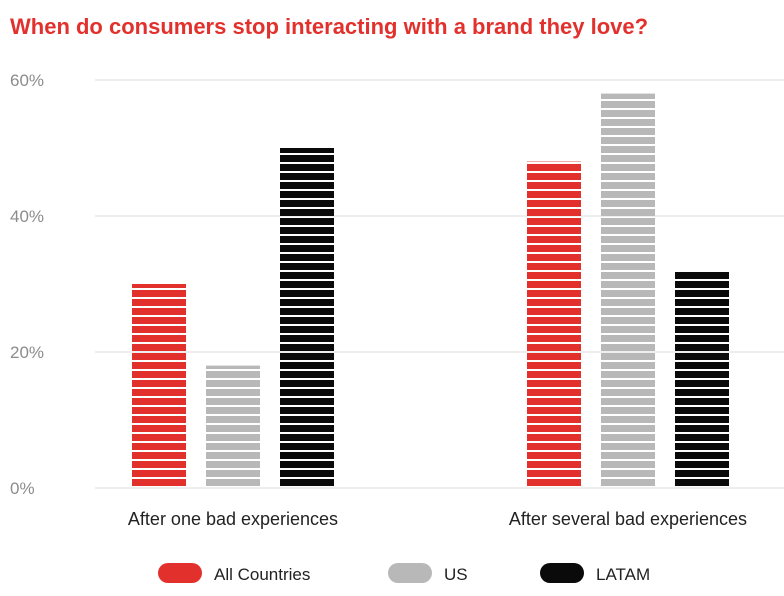 This screenshot has height=596, width=784. Describe the element at coordinates (262, 574) in the screenshot. I see `legend-label: All Countries` at that location.